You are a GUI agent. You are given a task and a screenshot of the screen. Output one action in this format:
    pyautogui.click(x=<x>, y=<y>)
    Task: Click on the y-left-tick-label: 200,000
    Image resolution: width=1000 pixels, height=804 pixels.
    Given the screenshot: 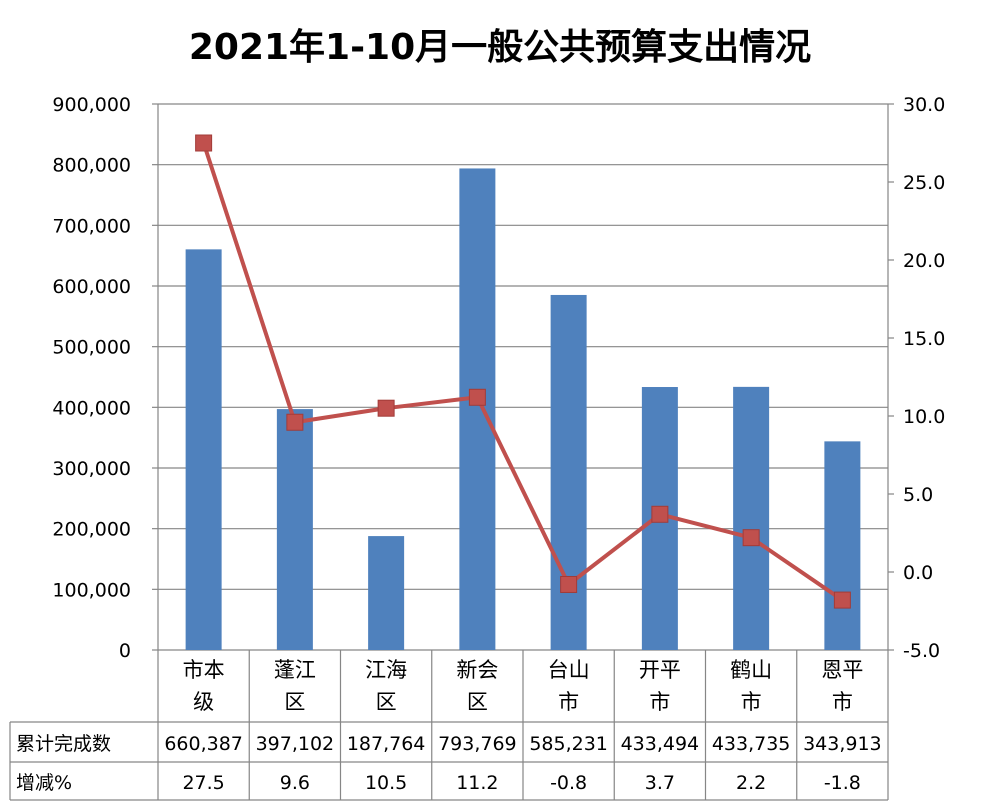 What is the action you would take?
    pyautogui.click(x=91, y=530)
    